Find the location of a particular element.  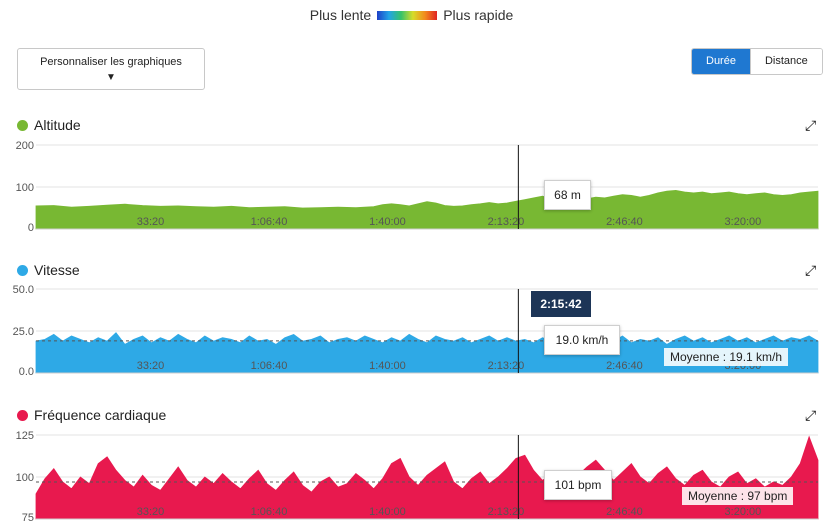

speed-title-text: Vitesse is located at coordinates (57, 270).